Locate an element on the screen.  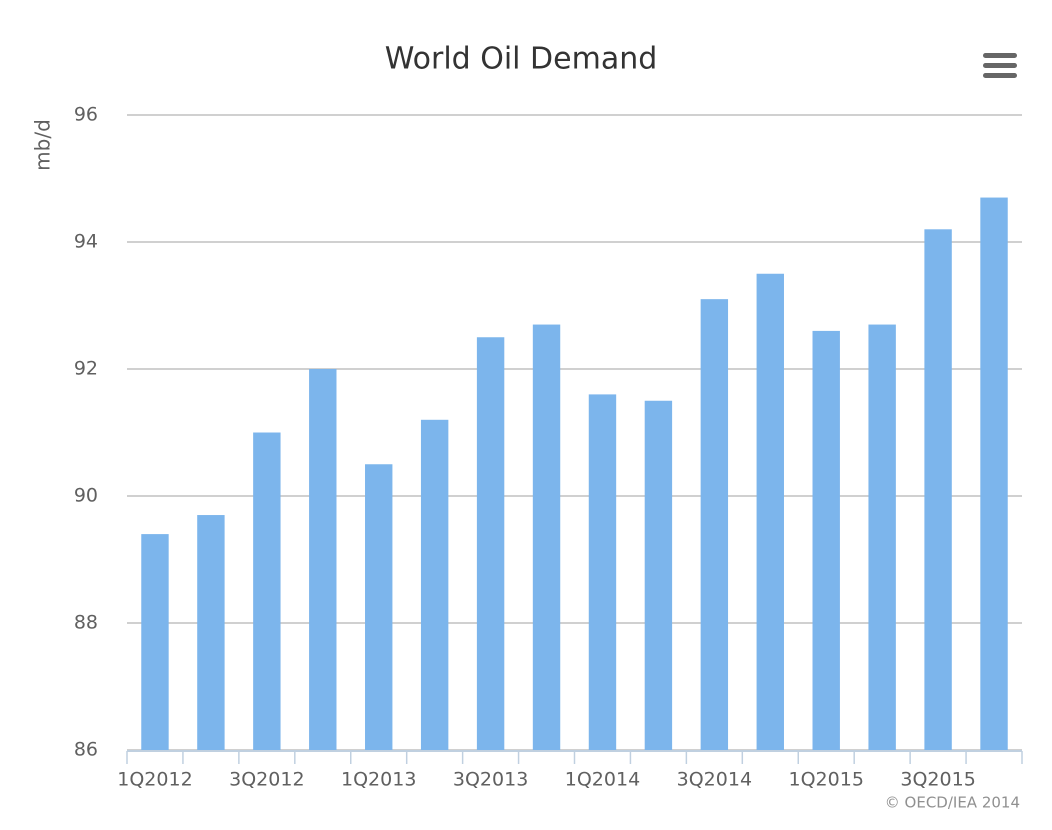
y-tick-label: 94 is located at coordinates (86, 242).